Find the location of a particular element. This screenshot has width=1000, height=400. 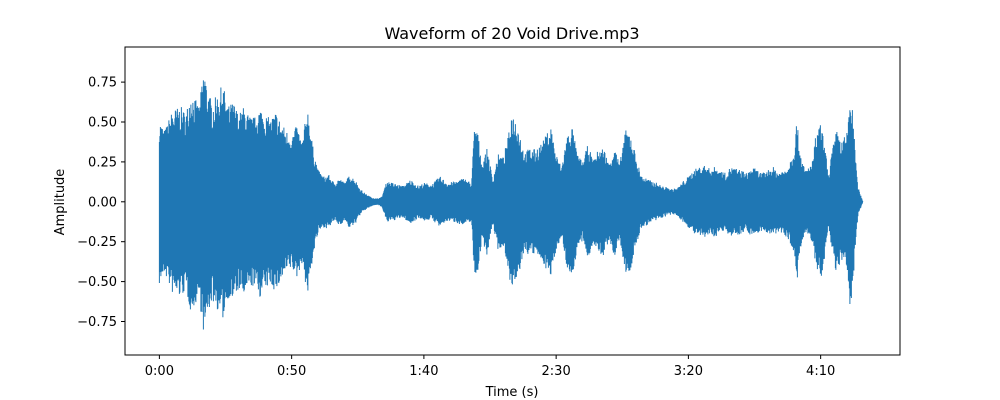

y-tick-label: 0.75 is located at coordinates (102, 83).